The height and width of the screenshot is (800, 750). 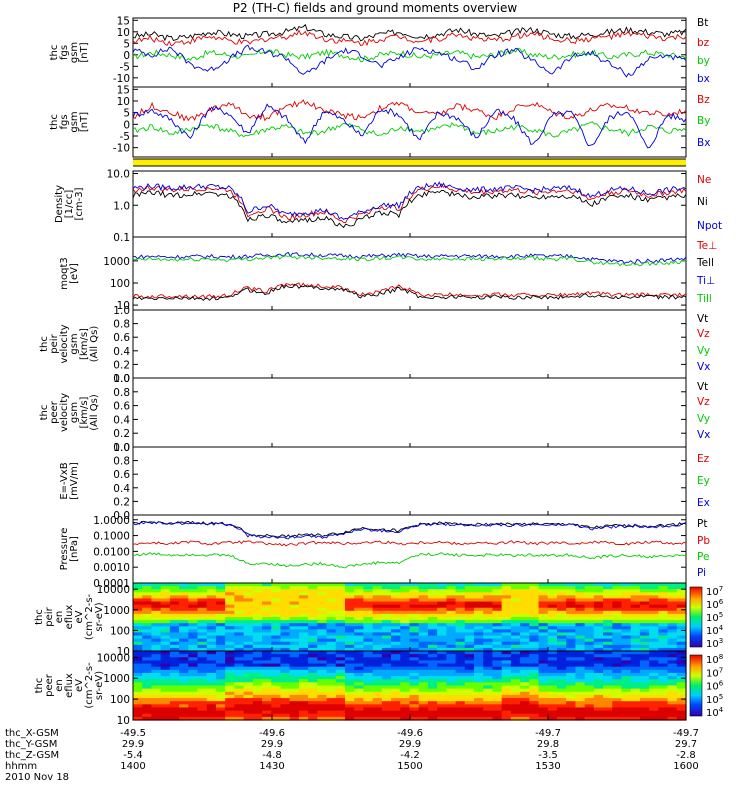 What do you see at coordinates (69, 412) in the screenshot?
I see `y-axis-label: thc peer velocity gsm [km/s] (All Qs)` at bounding box center [69, 412].